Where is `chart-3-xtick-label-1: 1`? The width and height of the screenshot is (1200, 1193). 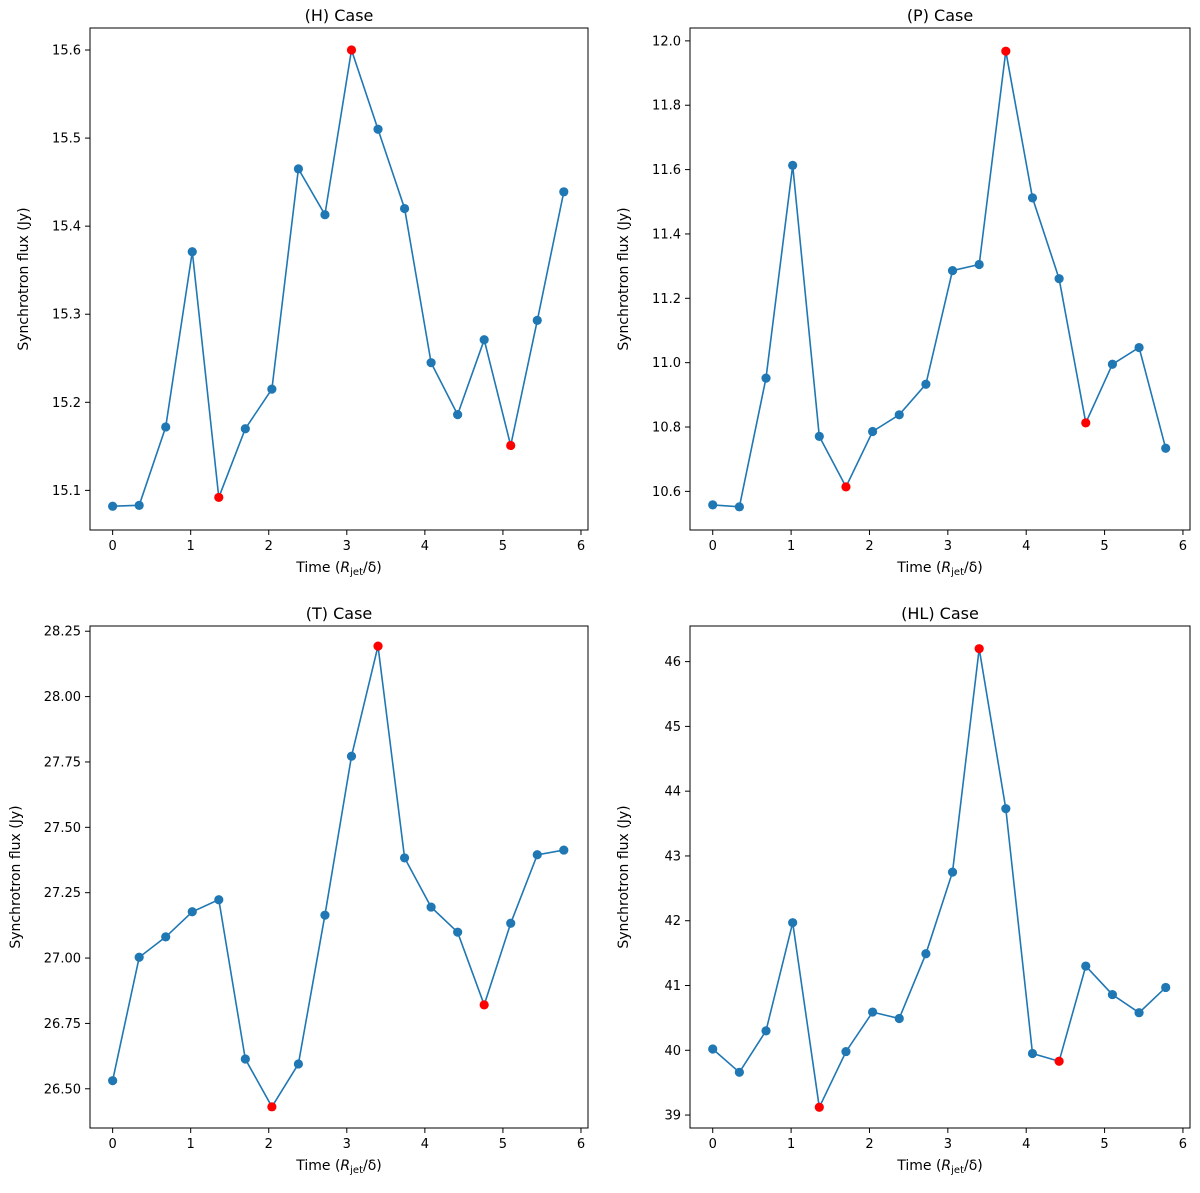 chart-3-xtick-label-1: 1 is located at coordinates (791, 1144).